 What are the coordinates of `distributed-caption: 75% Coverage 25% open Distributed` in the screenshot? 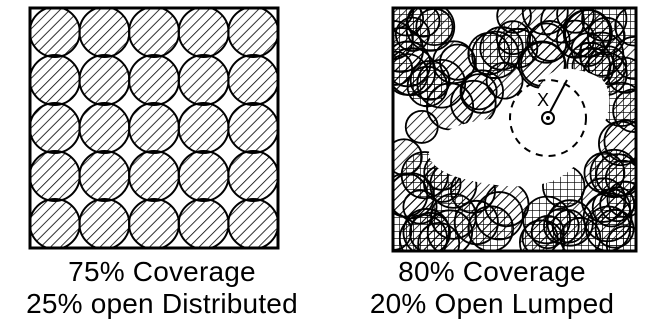 It's located at (162, 288).